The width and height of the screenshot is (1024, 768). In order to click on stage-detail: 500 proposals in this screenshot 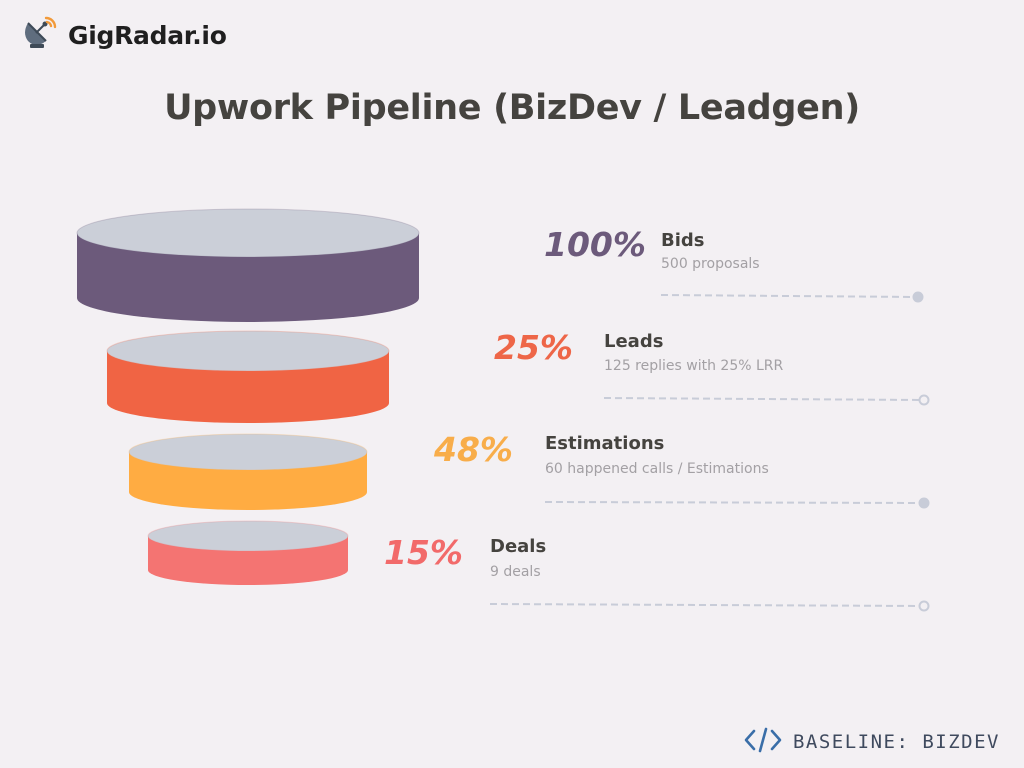, I will do `click(710, 264)`.